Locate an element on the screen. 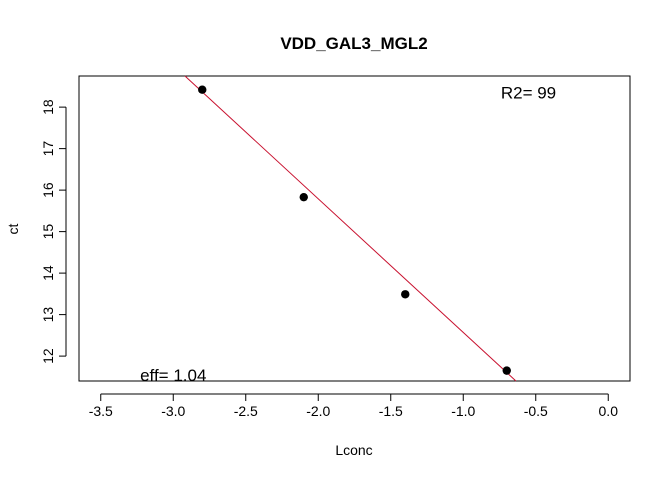 The image size is (672, 480). y-tick-label: 17 is located at coordinates (48, 149).